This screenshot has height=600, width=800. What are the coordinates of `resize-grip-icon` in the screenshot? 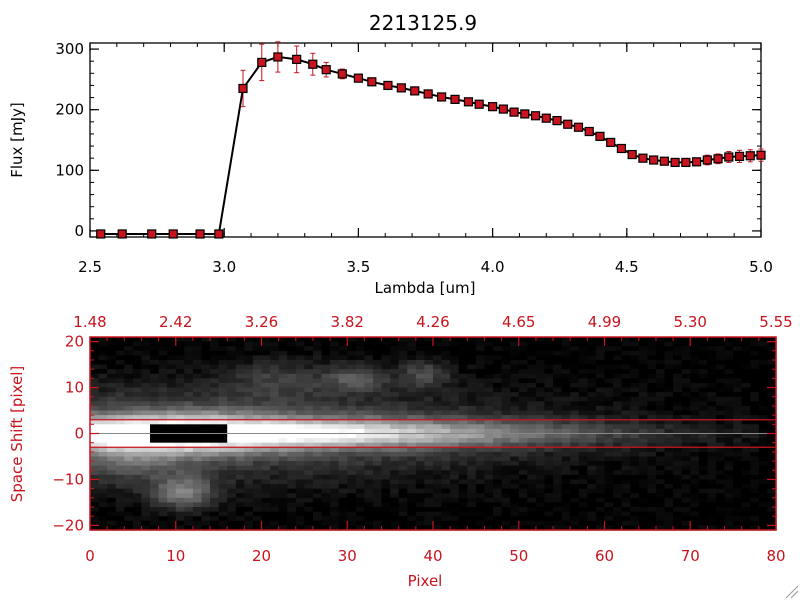 It's located at (792, 592).